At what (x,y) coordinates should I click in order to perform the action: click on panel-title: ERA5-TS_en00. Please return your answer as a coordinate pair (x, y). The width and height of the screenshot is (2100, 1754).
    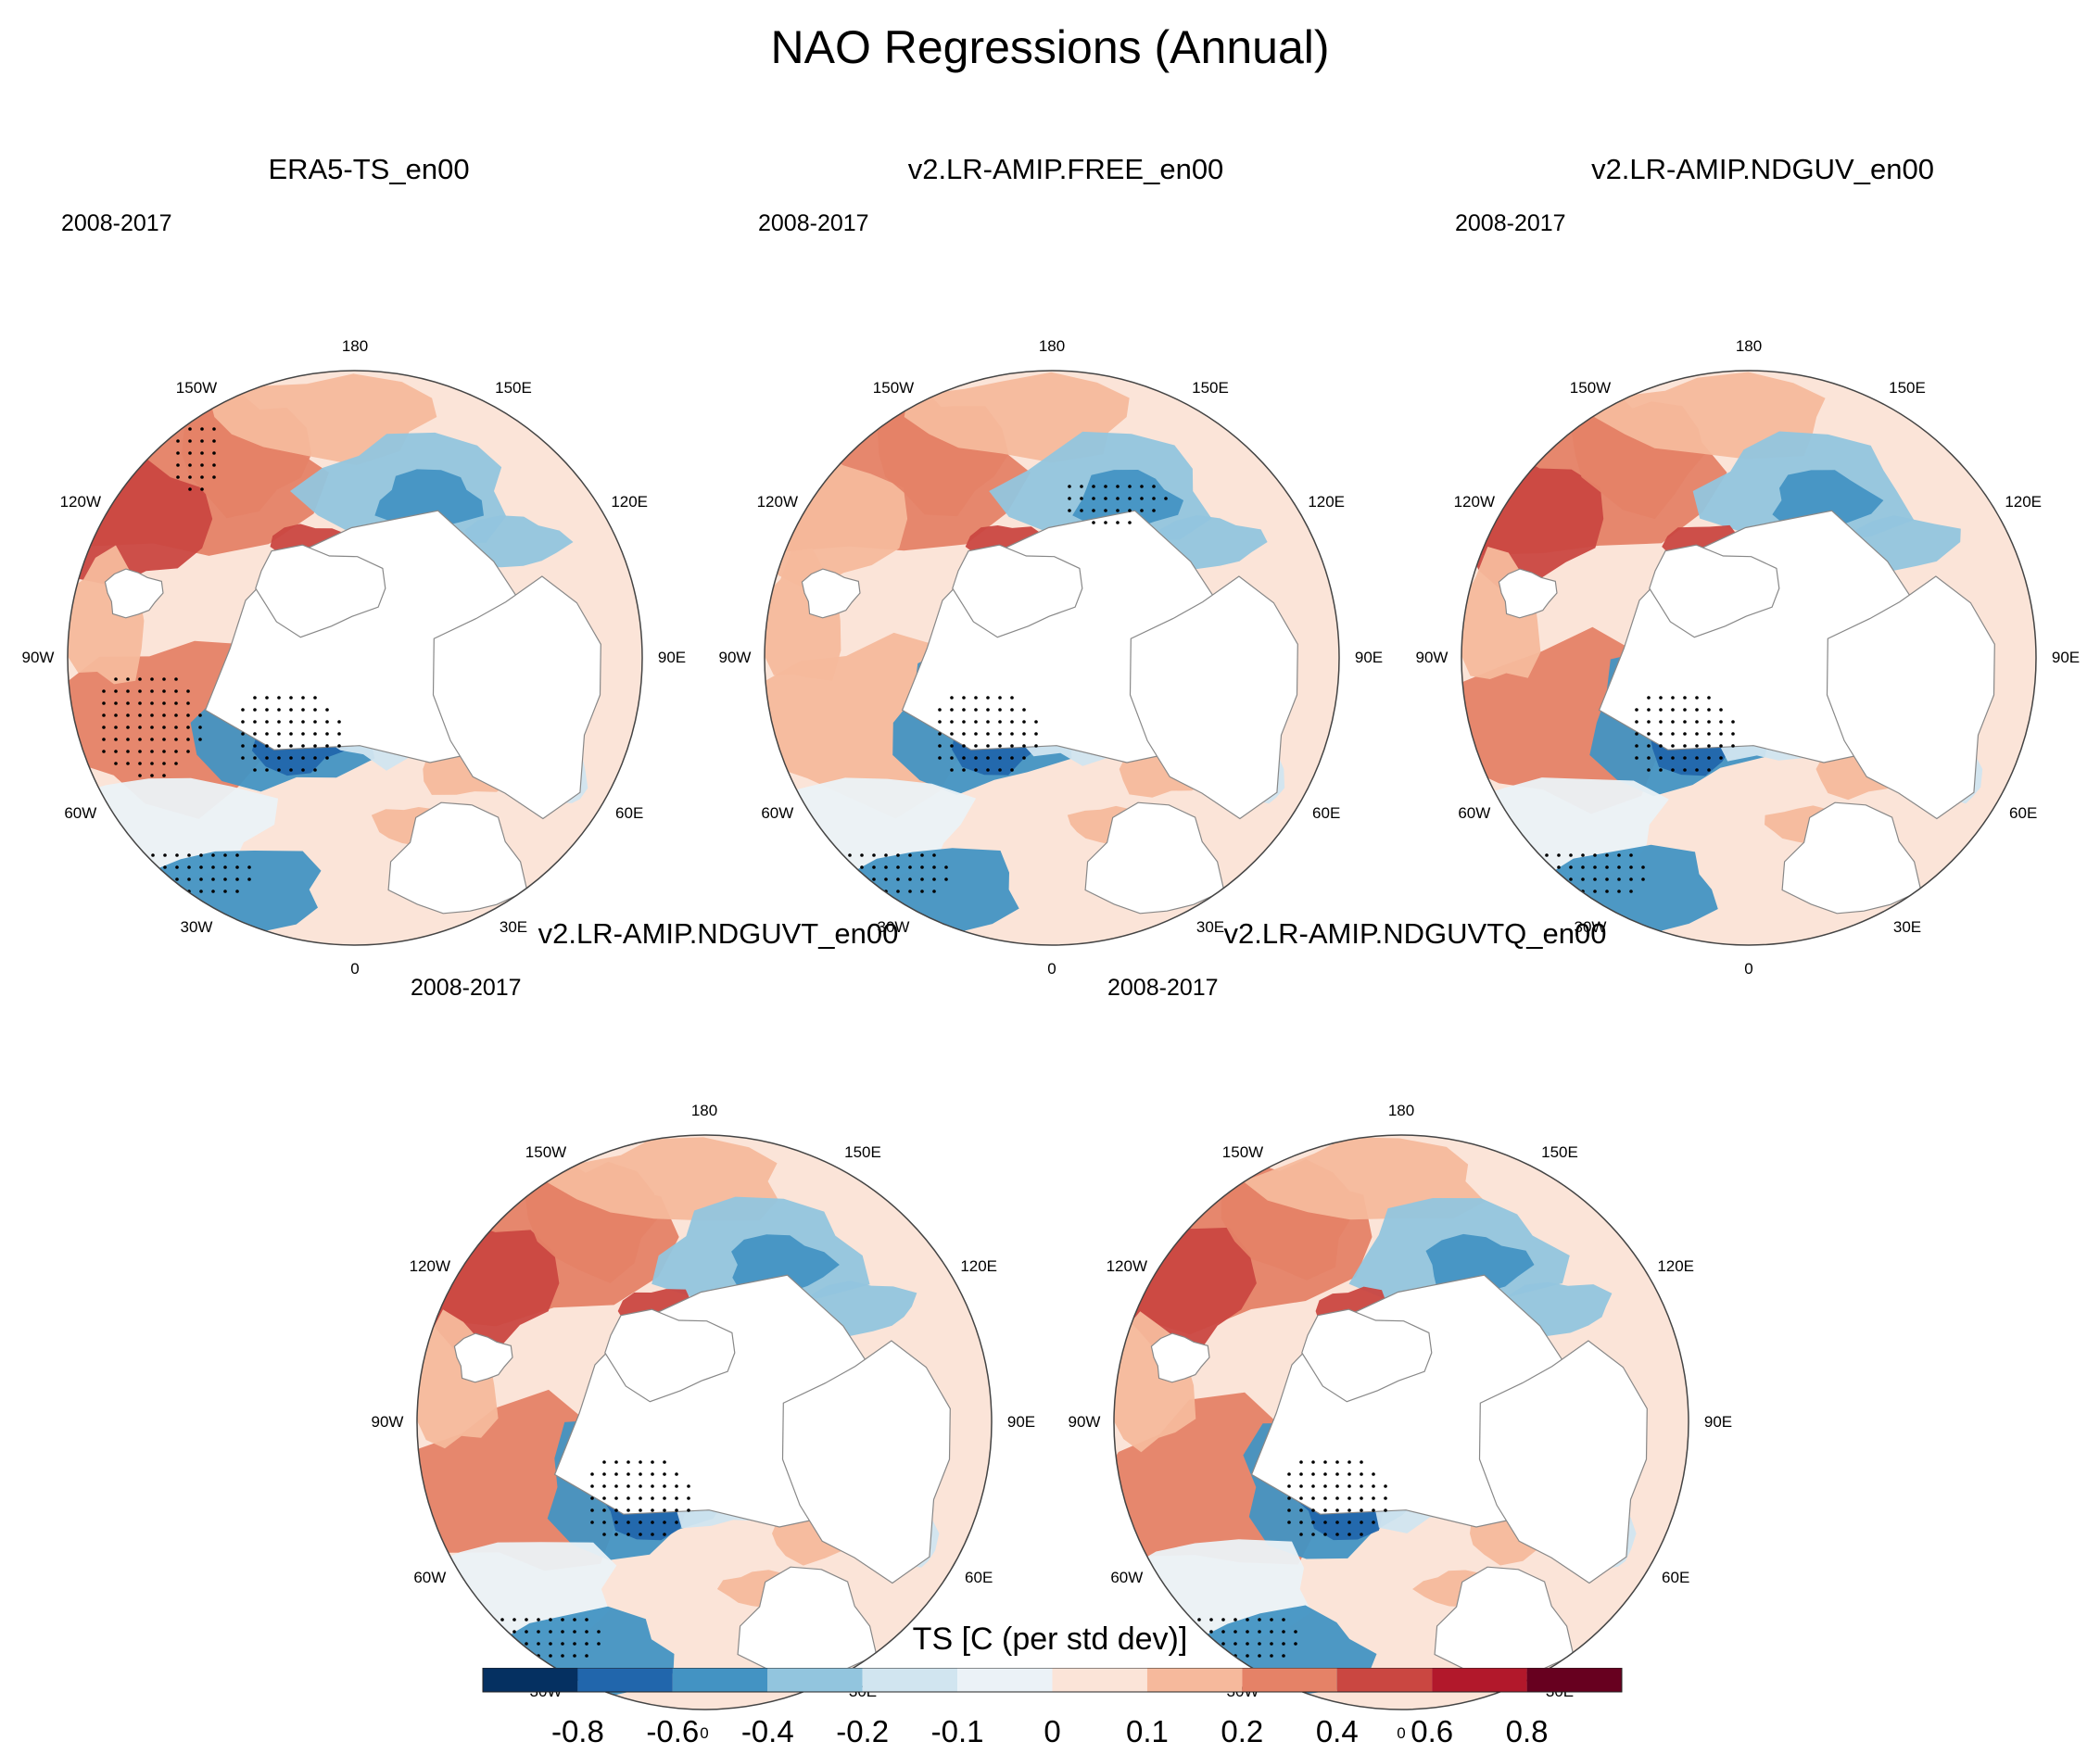
    Looking at the image, I should click on (369, 169).